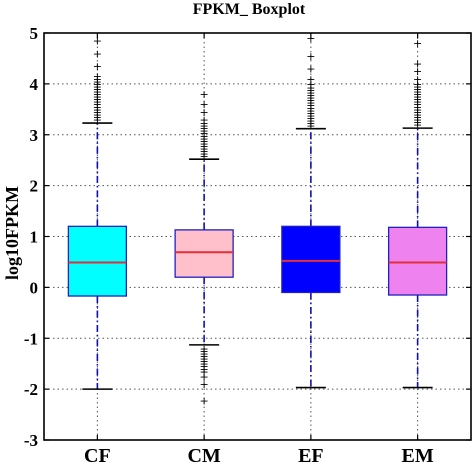 The width and height of the screenshot is (474, 464). Describe the element at coordinates (418, 454) in the screenshot. I see `x-category-label: EM` at that location.